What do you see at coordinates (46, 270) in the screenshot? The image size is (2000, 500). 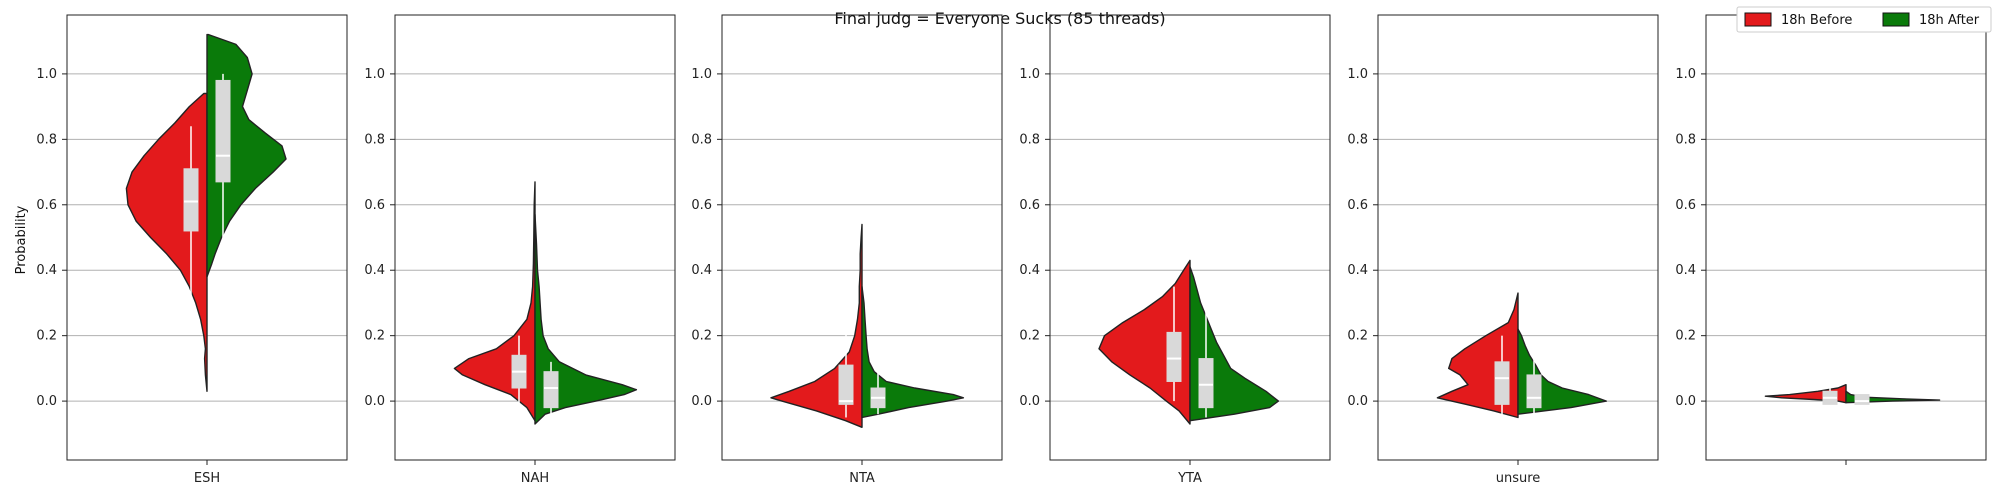 I see `y-tick-label-0-2: 0.4` at bounding box center [46, 270].